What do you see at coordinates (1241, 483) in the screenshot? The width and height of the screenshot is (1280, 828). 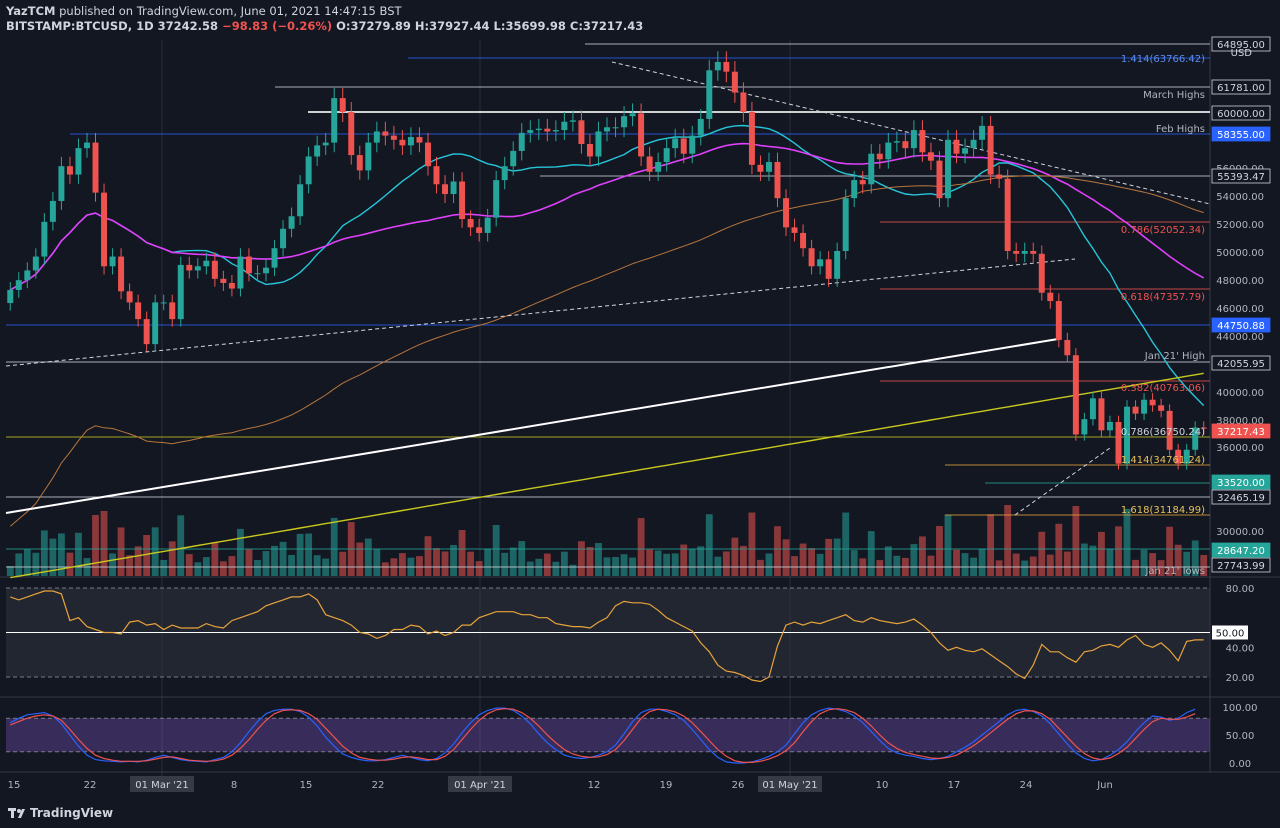 I see `price-label: 33520.00` at bounding box center [1241, 483].